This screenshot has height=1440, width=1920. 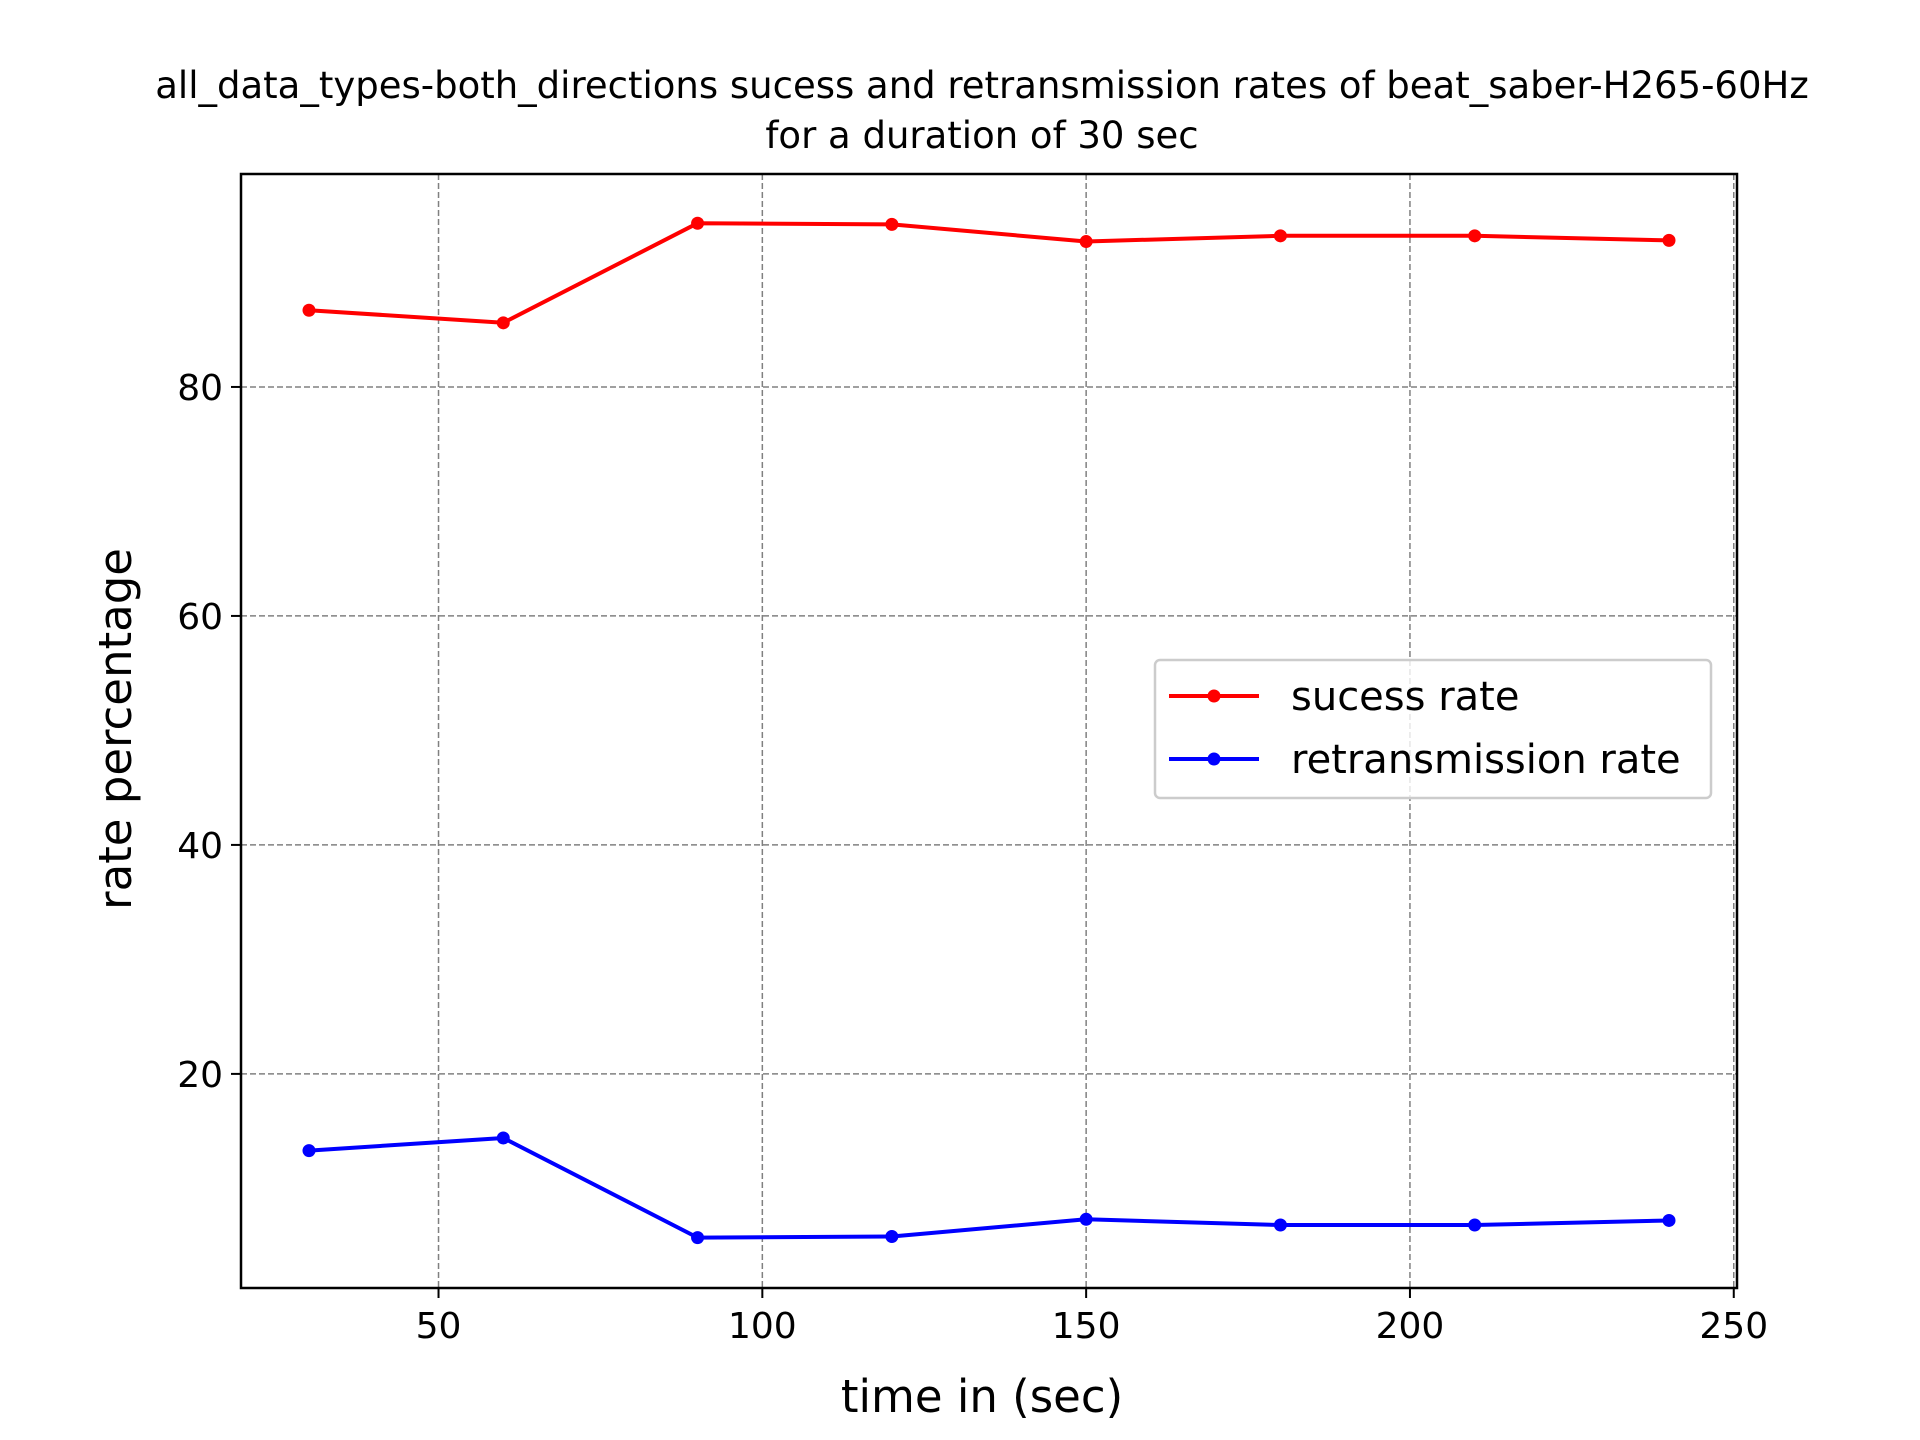 I want to click on x-tick-label: 250, so click(x=1733, y=1326).